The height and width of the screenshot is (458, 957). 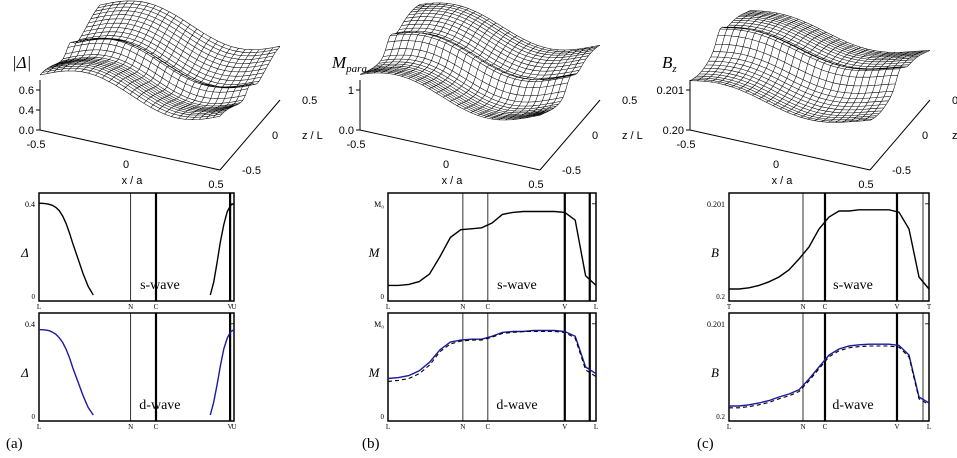 I want to click on z-label-subscript: para, so click(x=356, y=69).